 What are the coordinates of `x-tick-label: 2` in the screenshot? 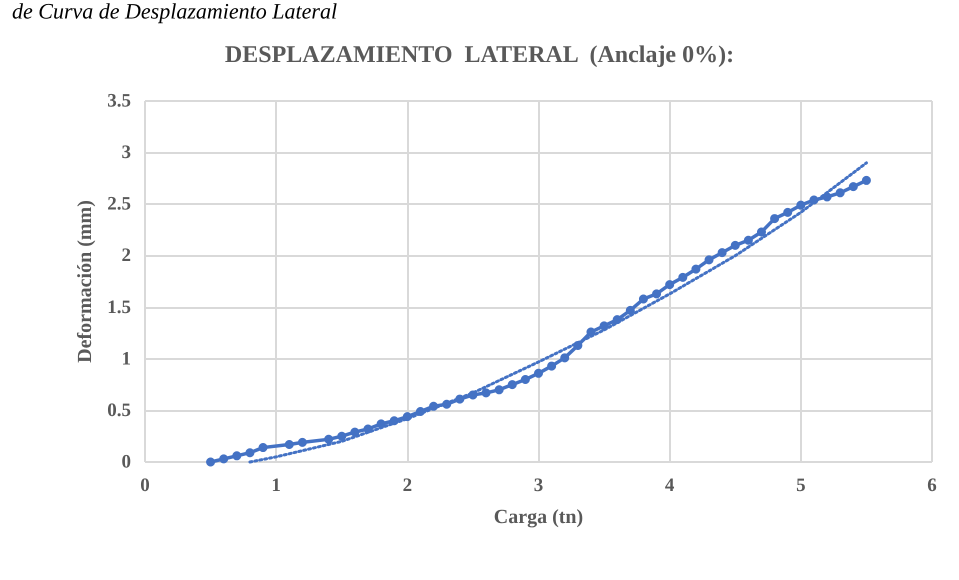 It's located at (407, 485).